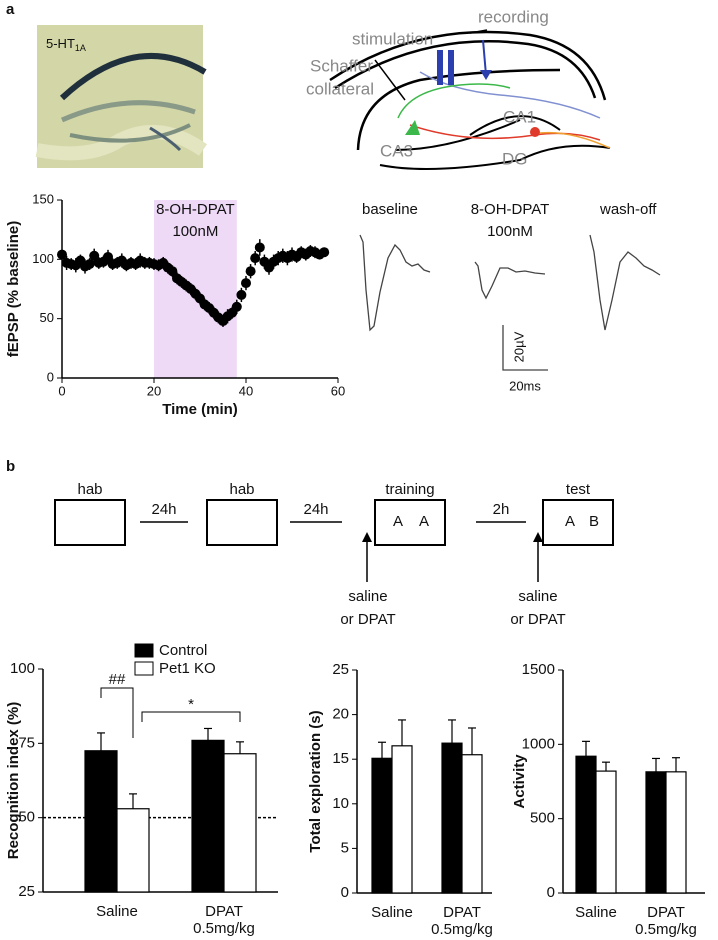 The image size is (718, 940). What do you see at coordinates (345, 847) in the screenshot?
I see `y-tick-label: 5` at bounding box center [345, 847].